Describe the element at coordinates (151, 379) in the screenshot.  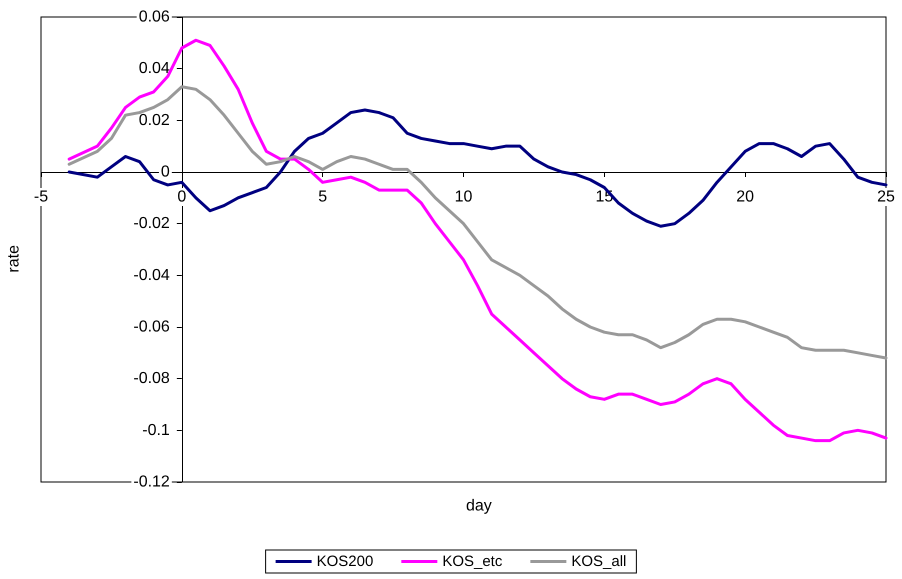
I see `y-tick-label: -0.08` at that location.